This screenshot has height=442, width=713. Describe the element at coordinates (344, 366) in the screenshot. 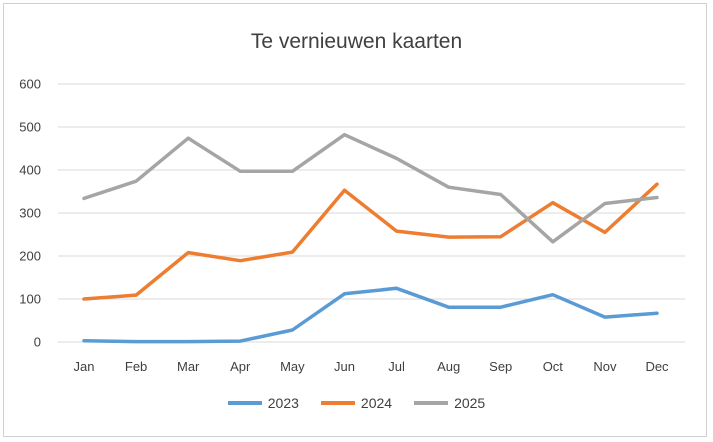

I see `x-tick-label: Jun` at that location.